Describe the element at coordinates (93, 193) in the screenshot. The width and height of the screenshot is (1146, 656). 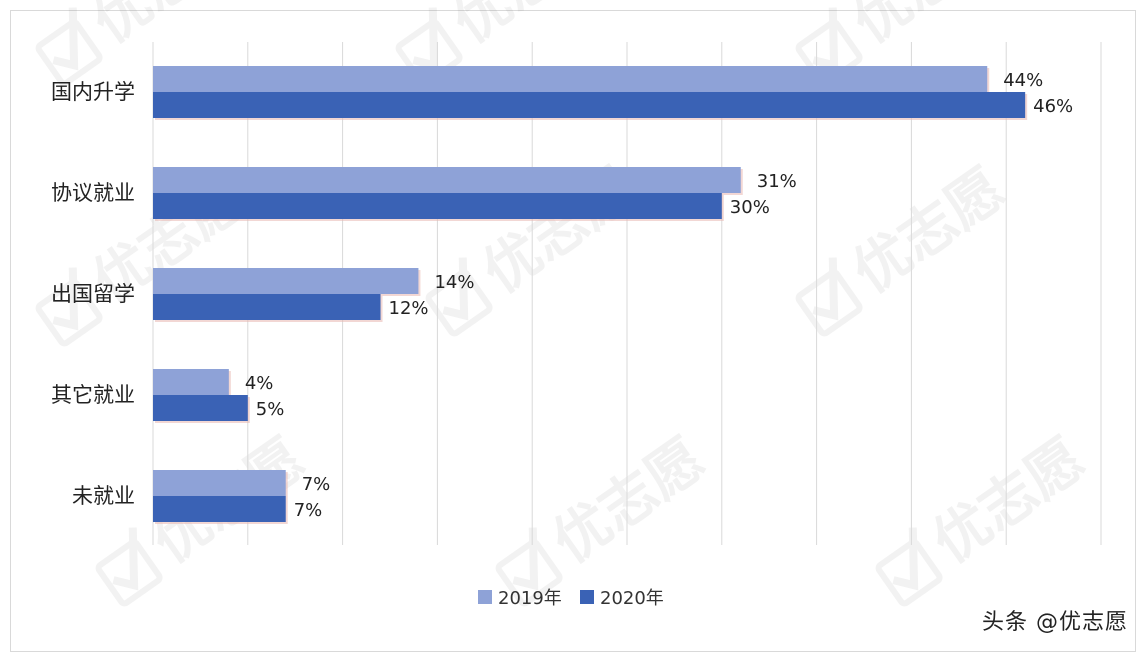
I see `category-label: 协议就业` at that location.